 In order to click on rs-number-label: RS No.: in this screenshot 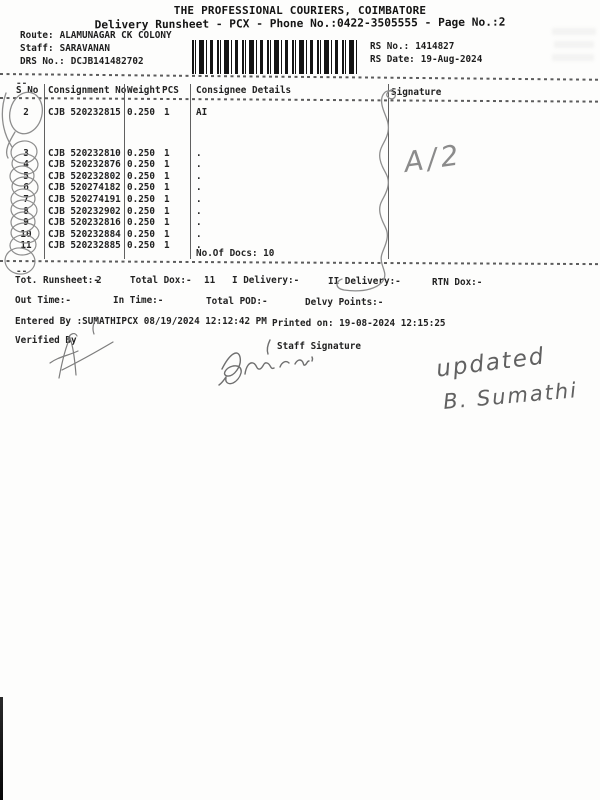, I will do `click(390, 46)`.